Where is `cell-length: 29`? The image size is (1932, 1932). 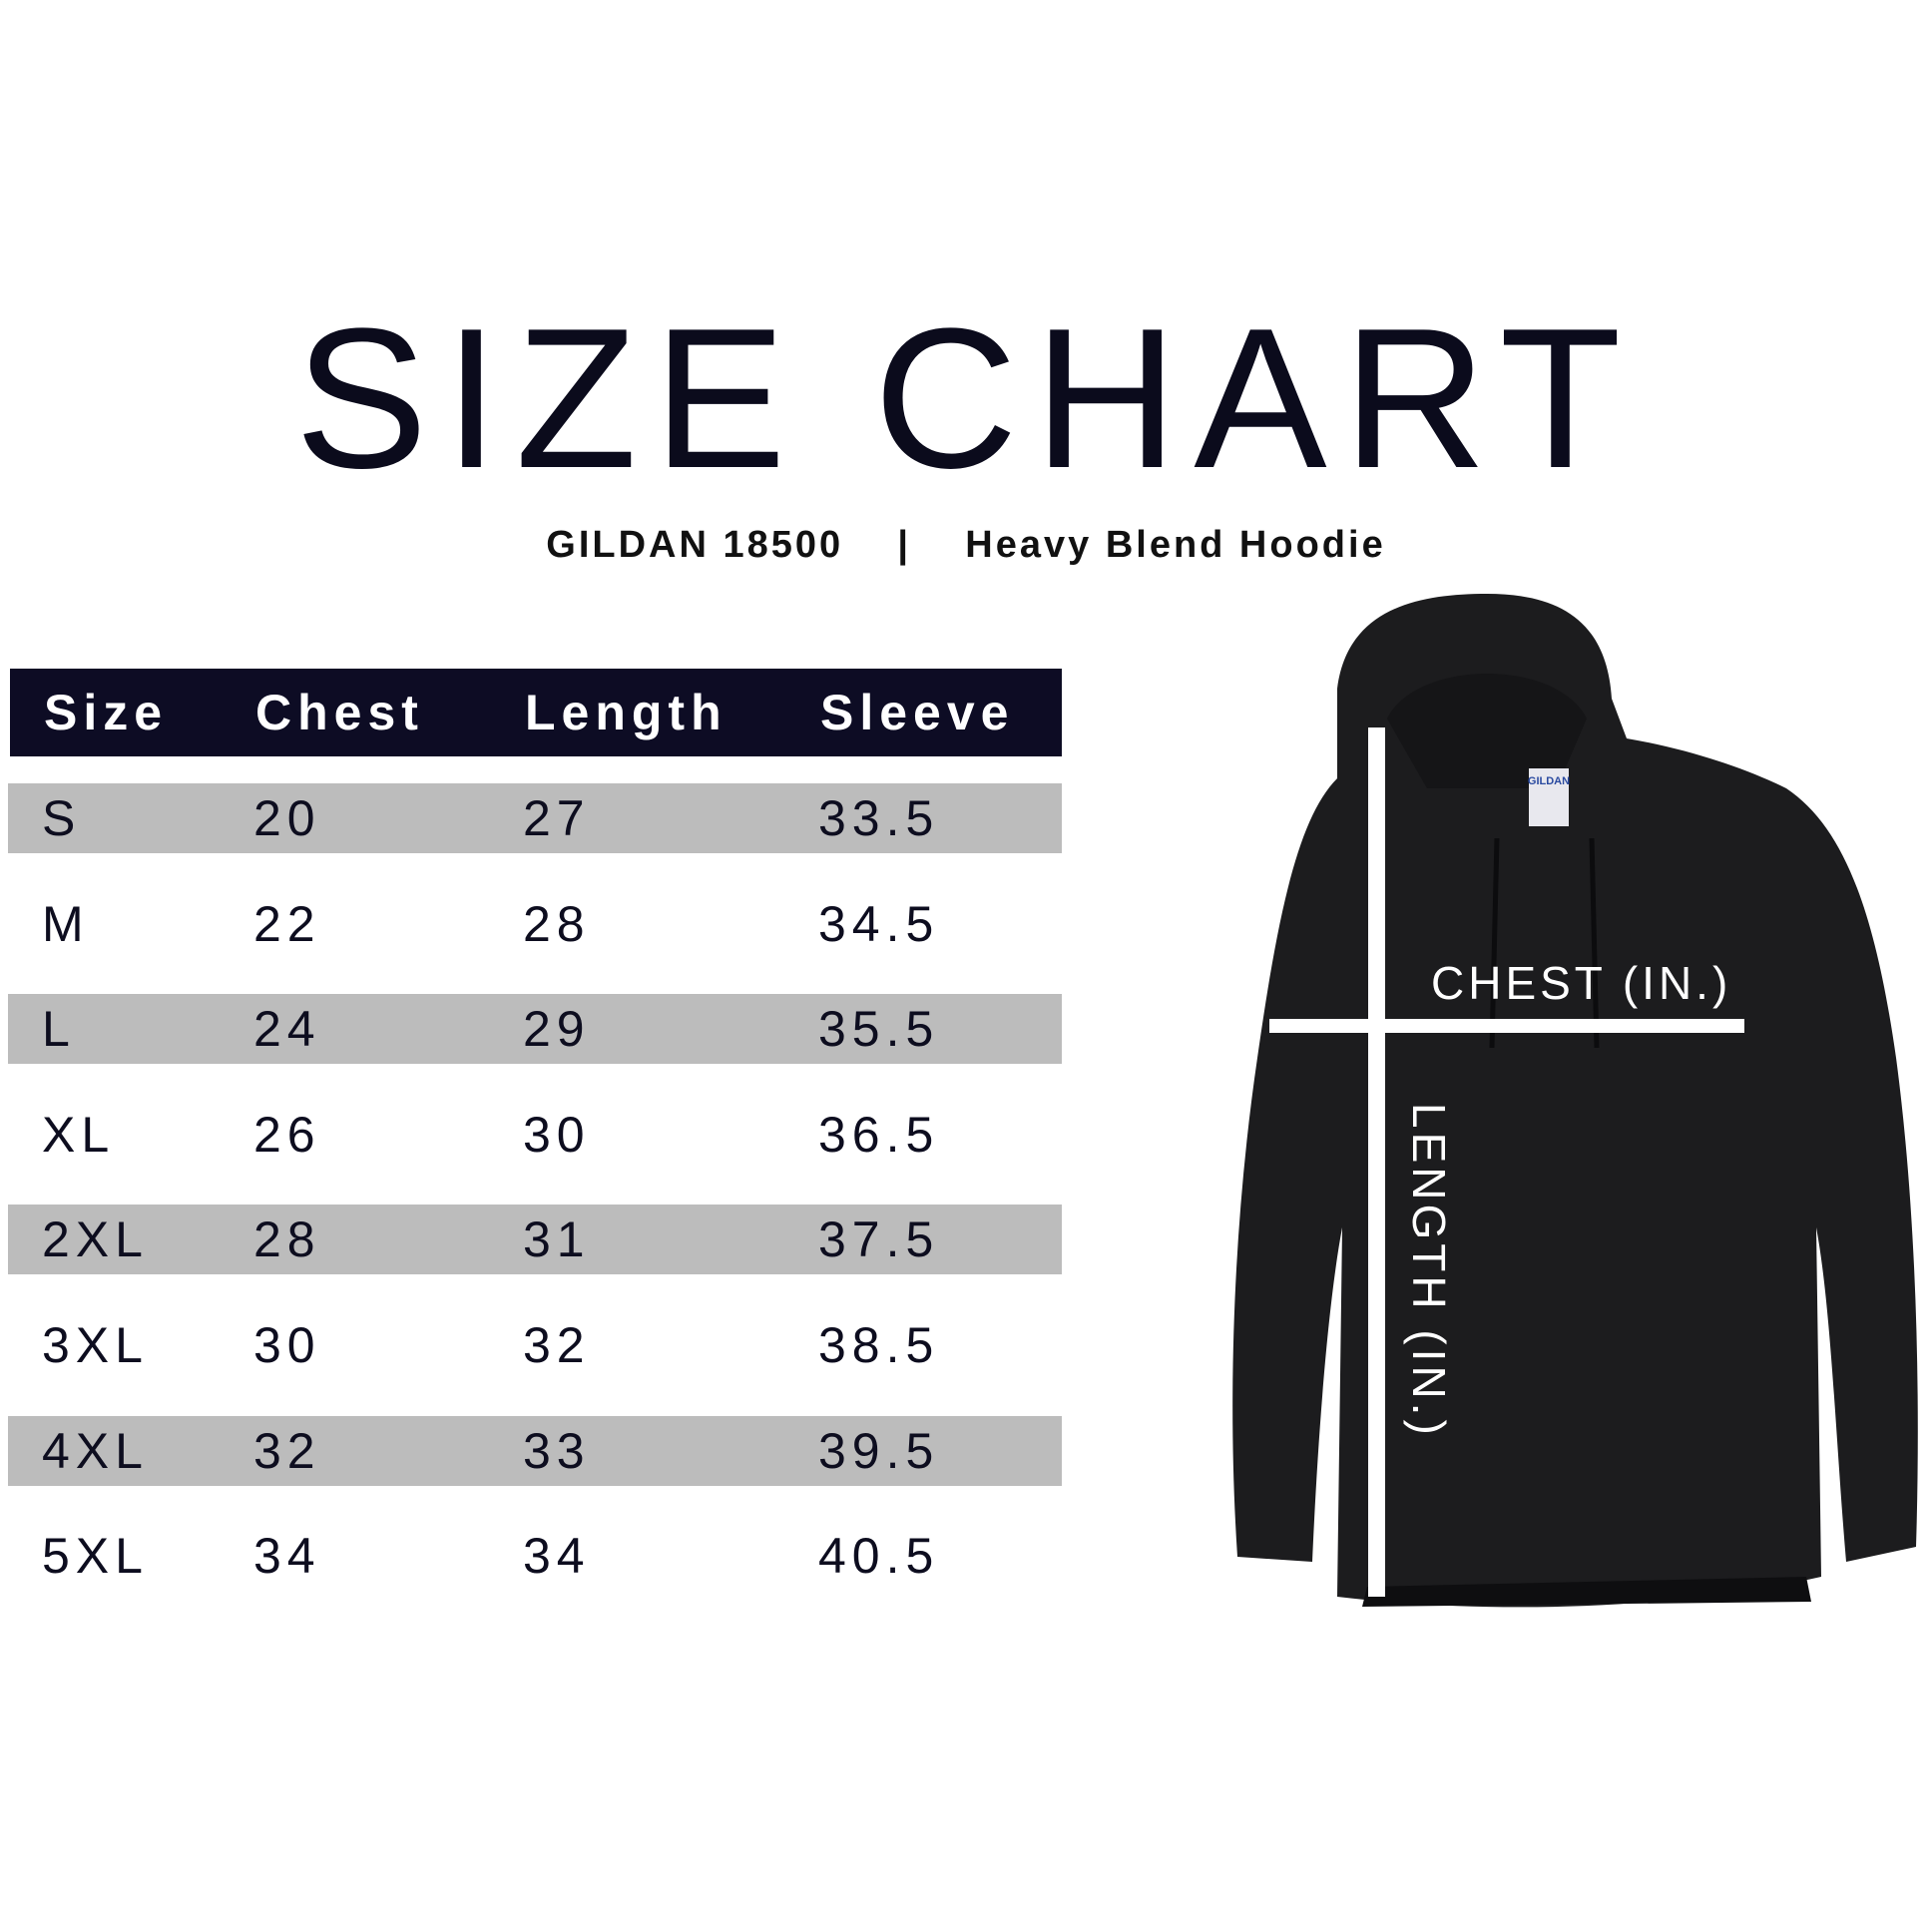 cell-length: 29 is located at coordinates (557, 1029).